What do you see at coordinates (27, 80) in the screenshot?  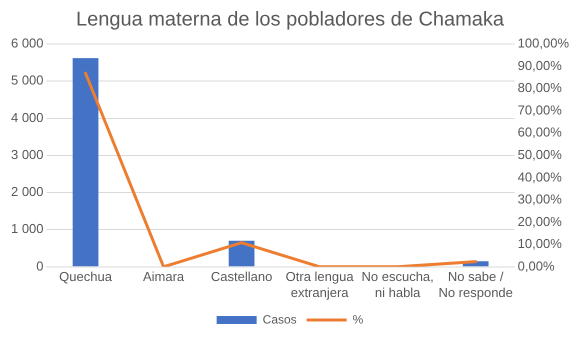 I see `y-tick-label: 5 000` at bounding box center [27, 80].